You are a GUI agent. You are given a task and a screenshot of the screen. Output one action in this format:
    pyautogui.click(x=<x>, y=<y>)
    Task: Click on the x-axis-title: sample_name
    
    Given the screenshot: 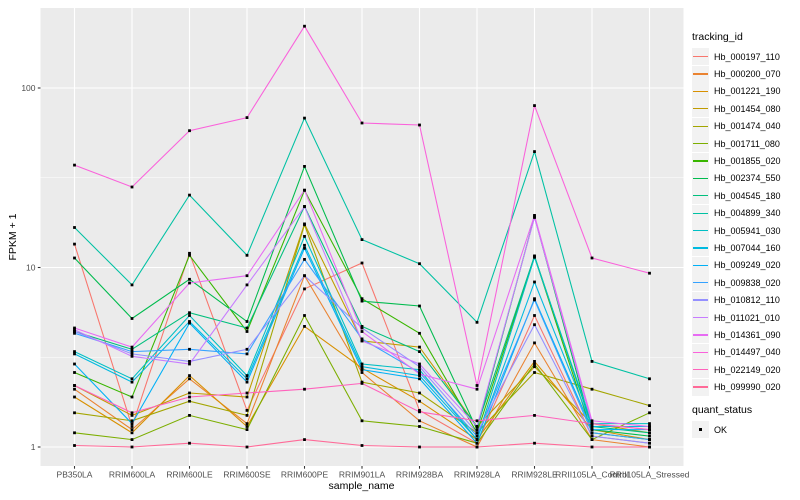 What is the action you would take?
    pyautogui.click(x=361, y=486)
    